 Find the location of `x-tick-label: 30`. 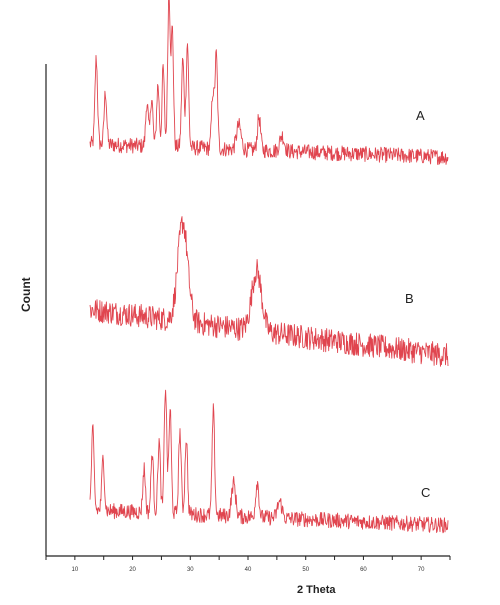

x-tick-label: 30 is located at coordinates (190, 570).